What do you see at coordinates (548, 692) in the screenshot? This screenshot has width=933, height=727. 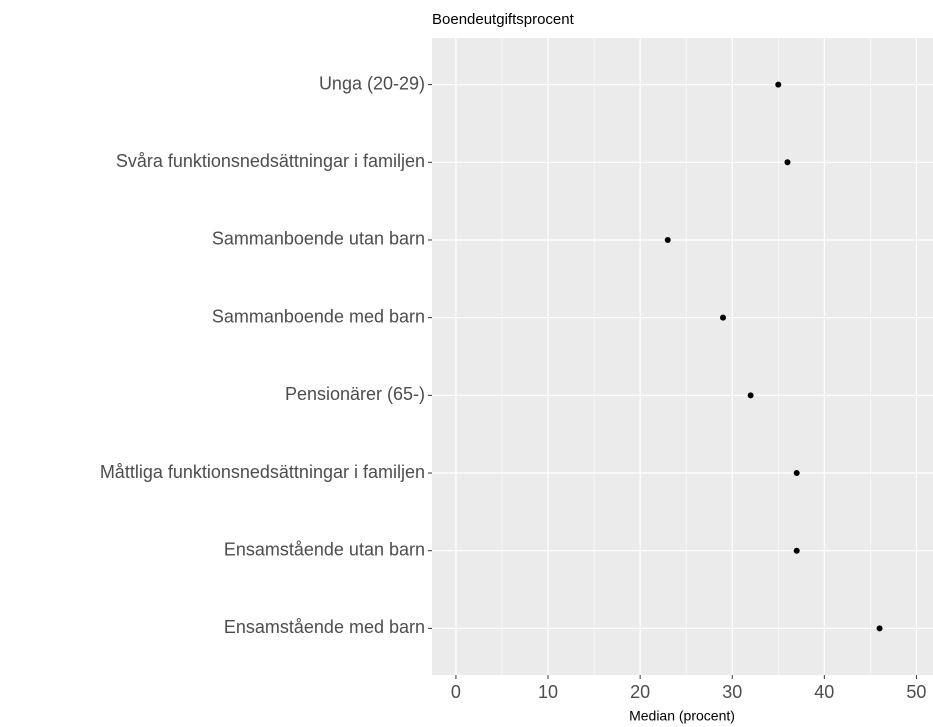 I see `x-tick-label: 10` at bounding box center [548, 692].